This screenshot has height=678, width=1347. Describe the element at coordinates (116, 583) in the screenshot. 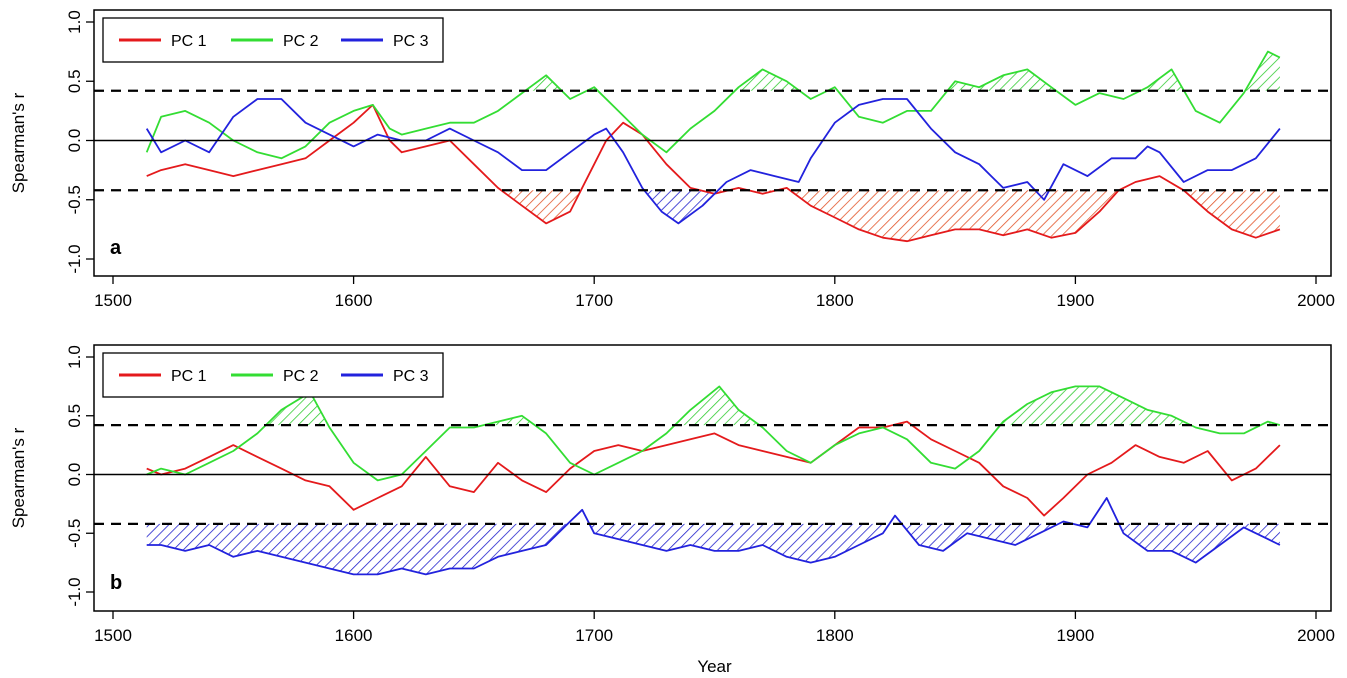

I see `panel-label: b` at that location.